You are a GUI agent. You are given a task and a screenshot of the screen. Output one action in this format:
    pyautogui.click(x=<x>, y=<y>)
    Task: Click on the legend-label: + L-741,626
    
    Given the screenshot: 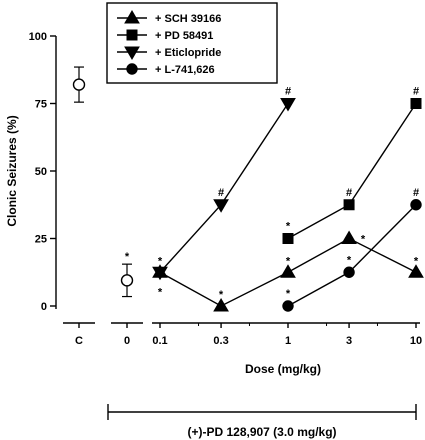 What is the action you would take?
    pyautogui.click(x=185, y=70)
    